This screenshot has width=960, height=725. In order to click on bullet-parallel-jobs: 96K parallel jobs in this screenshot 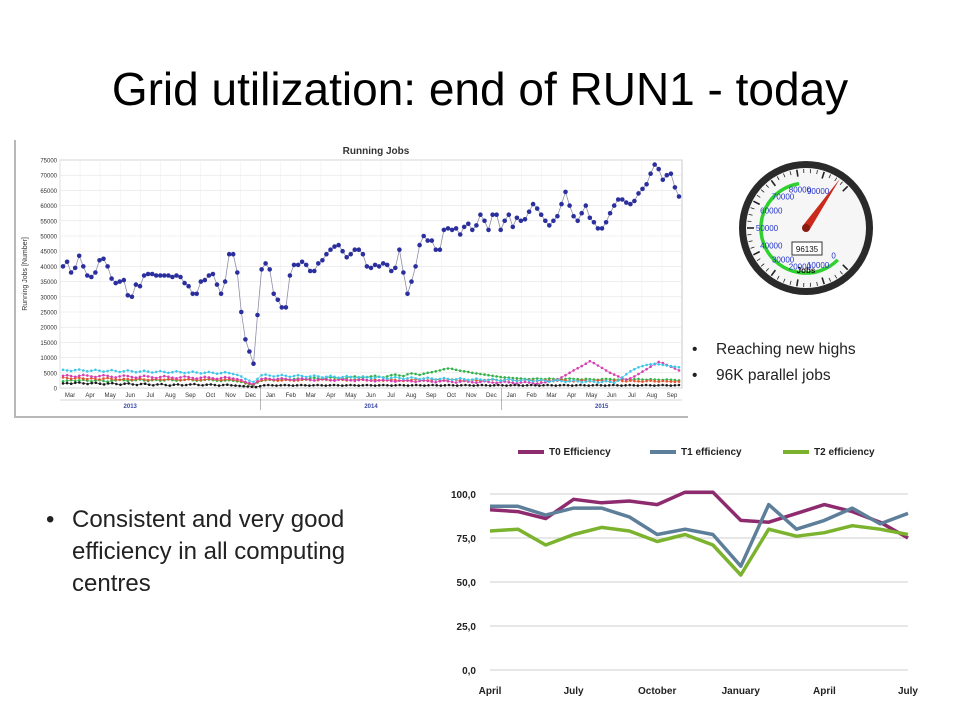, I will do `click(774, 376)`.